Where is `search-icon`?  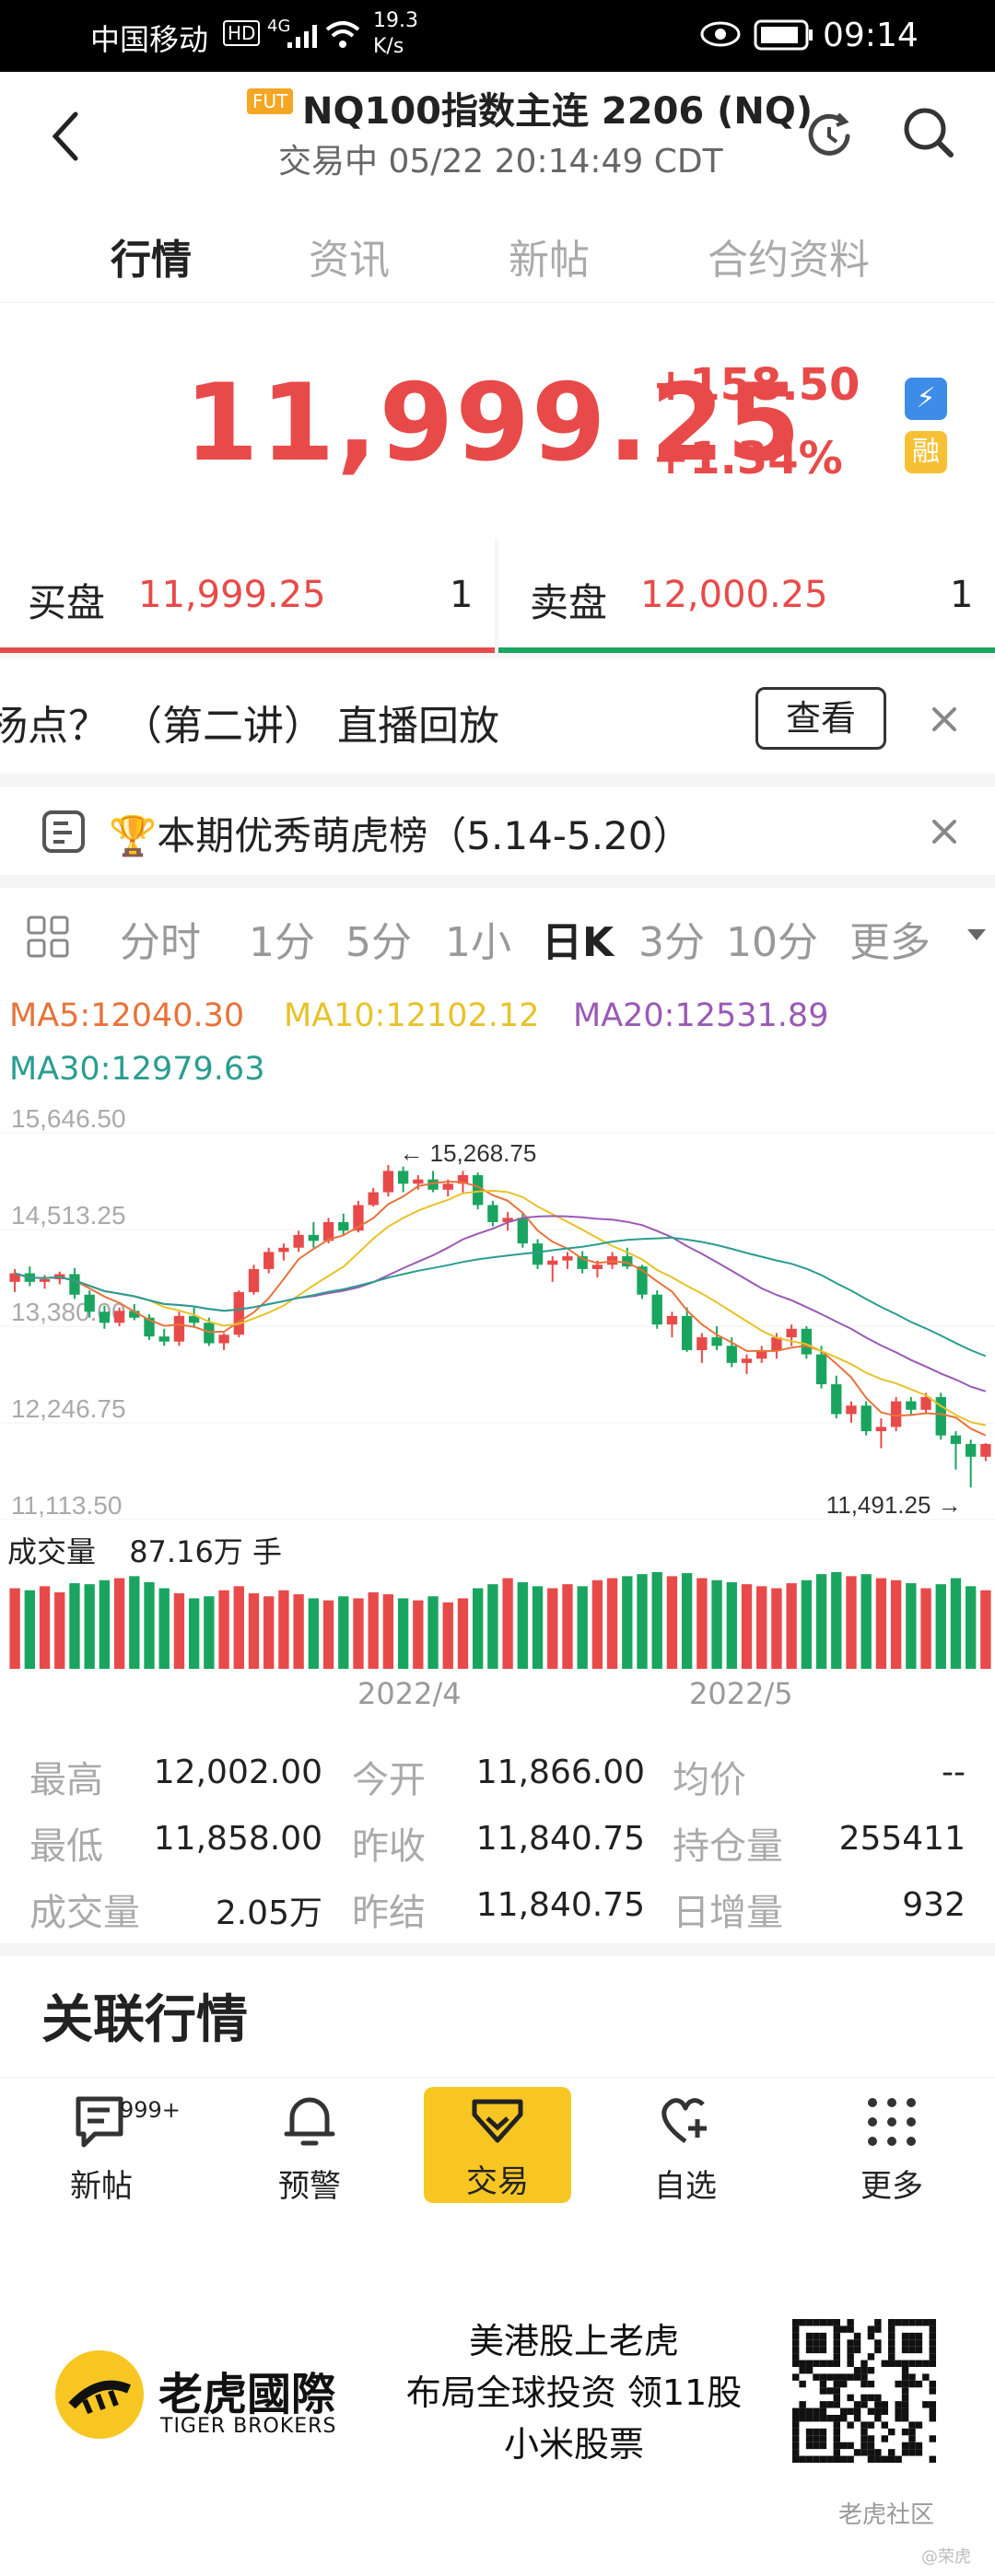 search-icon is located at coordinates (928, 134).